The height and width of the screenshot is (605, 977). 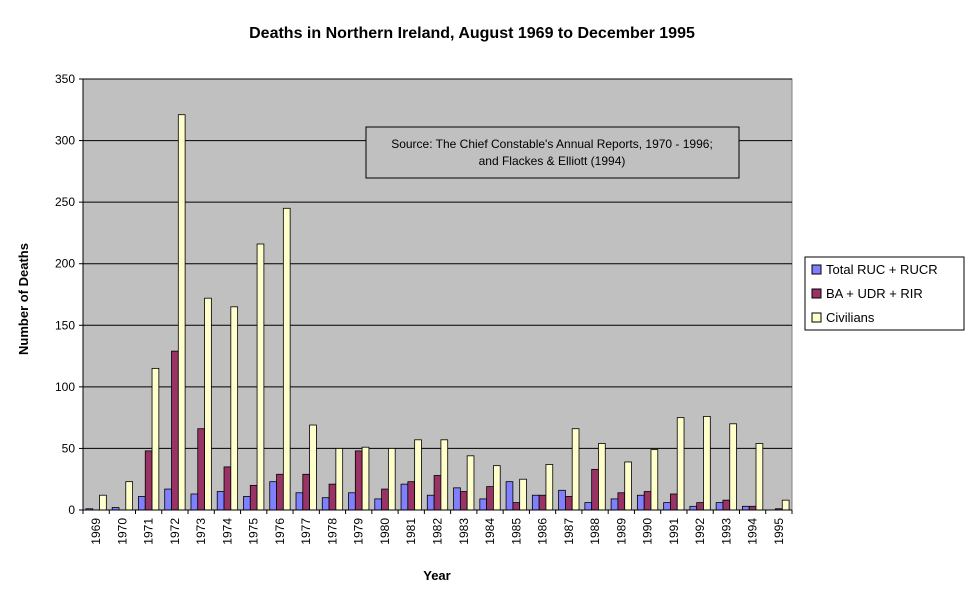 I want to click on y-tick-label: 0, so click(x=71, y=510).